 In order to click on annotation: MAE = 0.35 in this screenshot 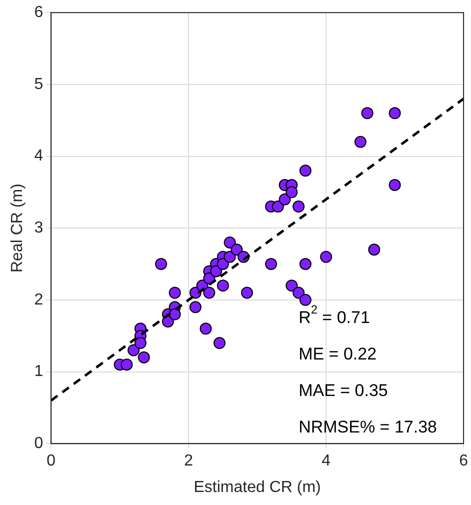, I will do `click(343, 390)`.